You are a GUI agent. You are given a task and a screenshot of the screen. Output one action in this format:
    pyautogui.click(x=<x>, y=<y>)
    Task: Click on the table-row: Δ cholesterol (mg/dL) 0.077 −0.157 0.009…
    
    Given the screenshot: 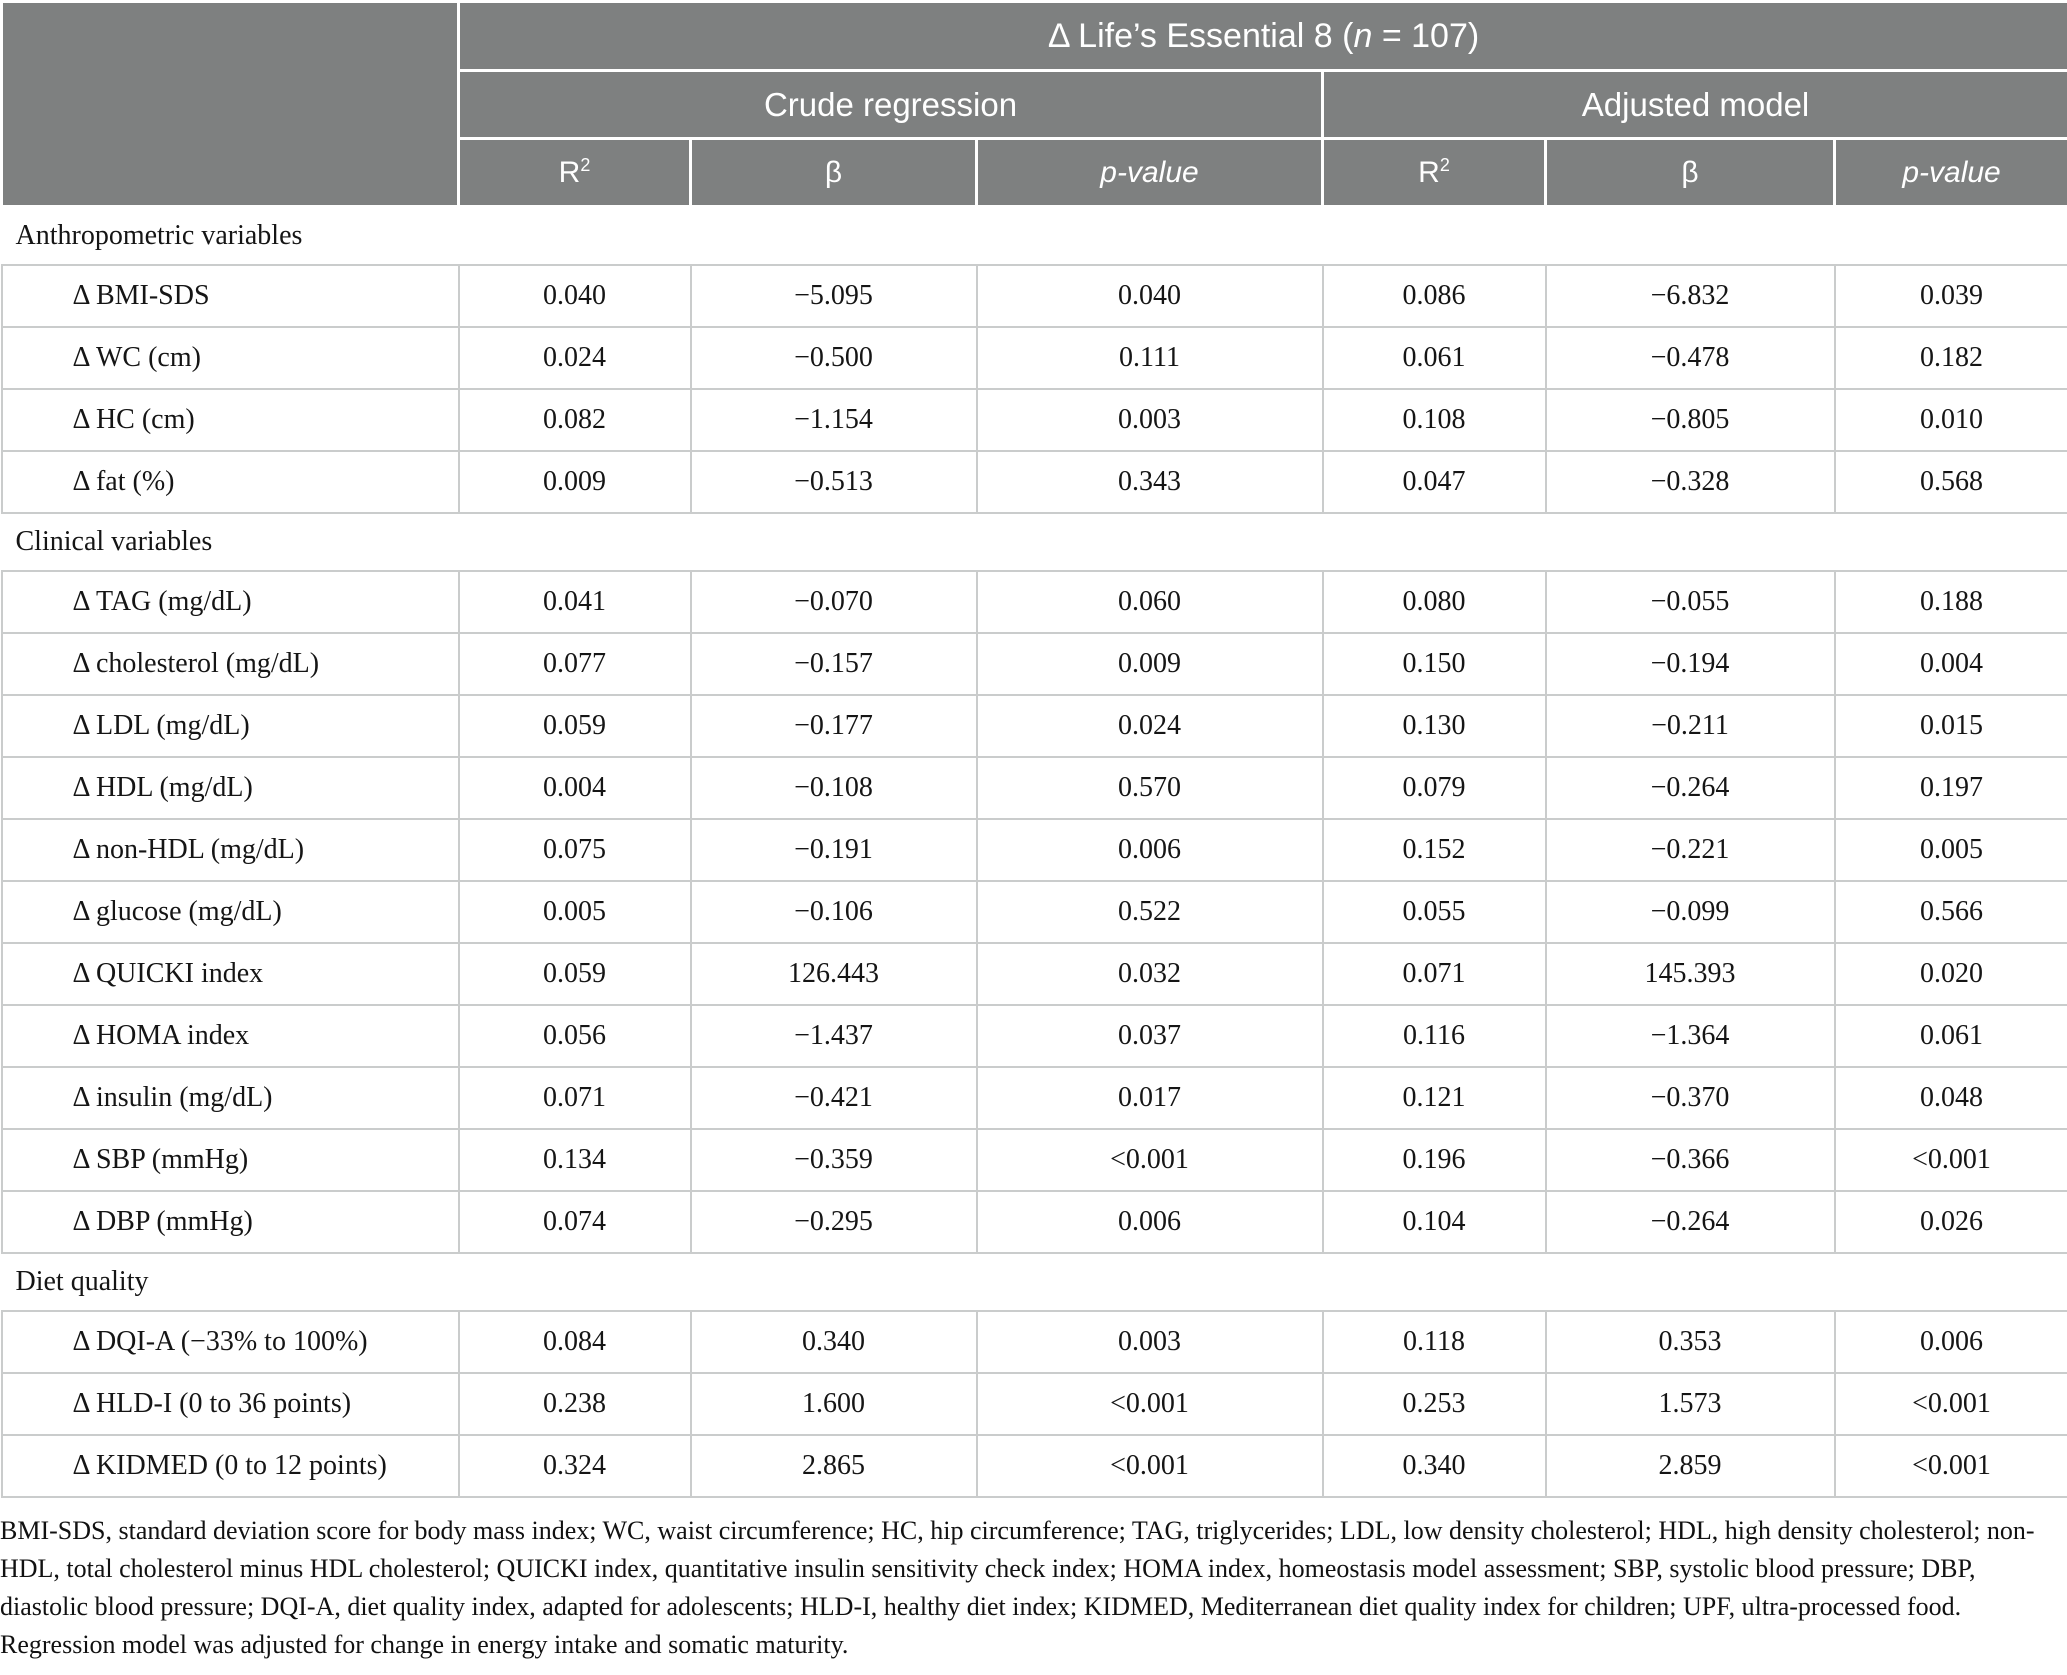 What is the action you would take?
    pyautogui.click(x=1033, y=664)
    